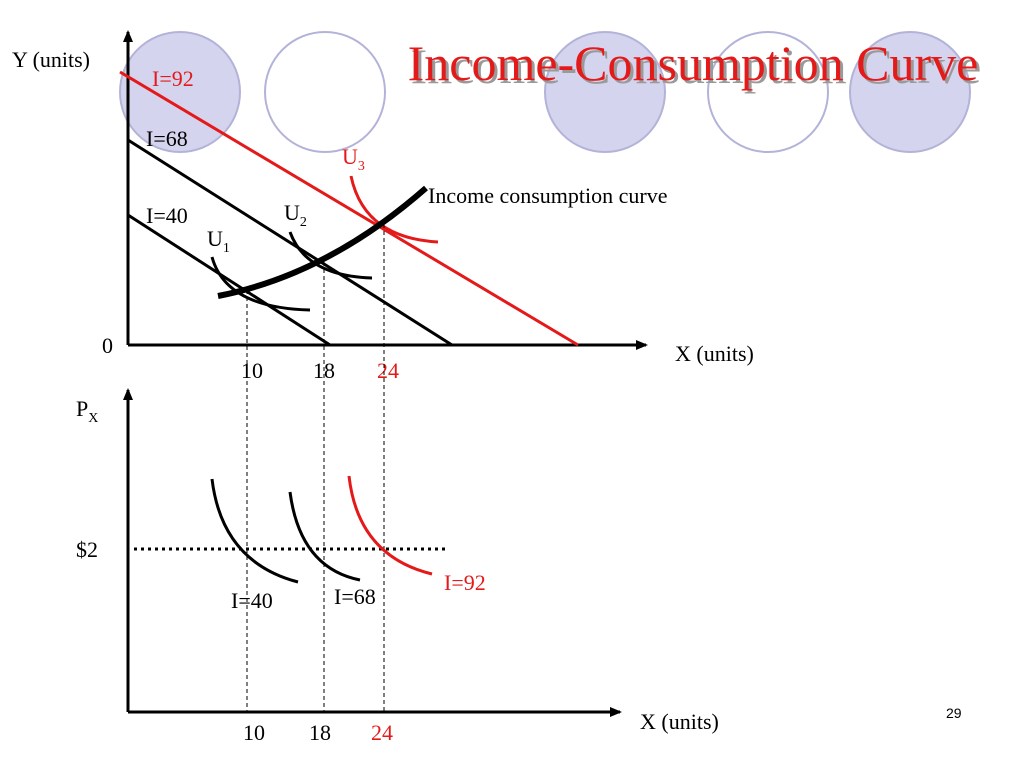 This screenshot has height=768, width=1024. I want to click on top-origin-label: 0, so click(107, 345).